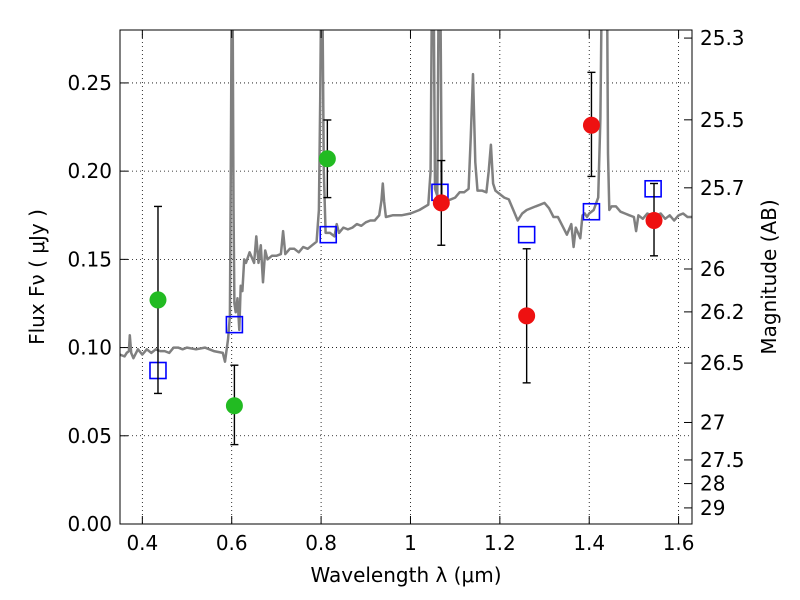  What do you see at coordinates (232, 543) in the screenshot?
I see `x-tick-label: 0.6` at bounding box center [232, 543].